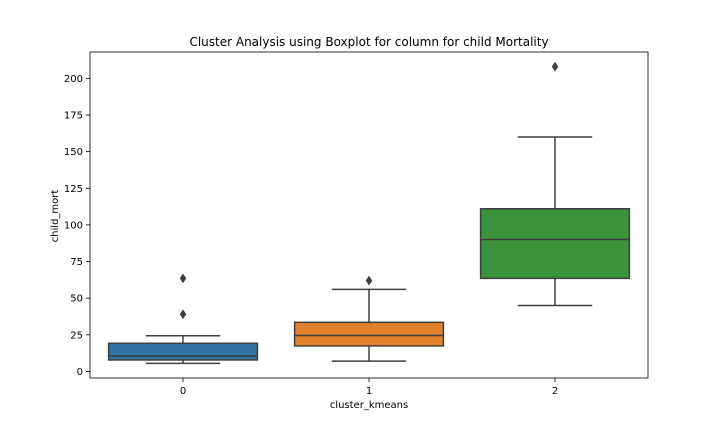 This screenshot has height=432, width=720. I want to click on y-tick-label: 25, so click(76, 335).